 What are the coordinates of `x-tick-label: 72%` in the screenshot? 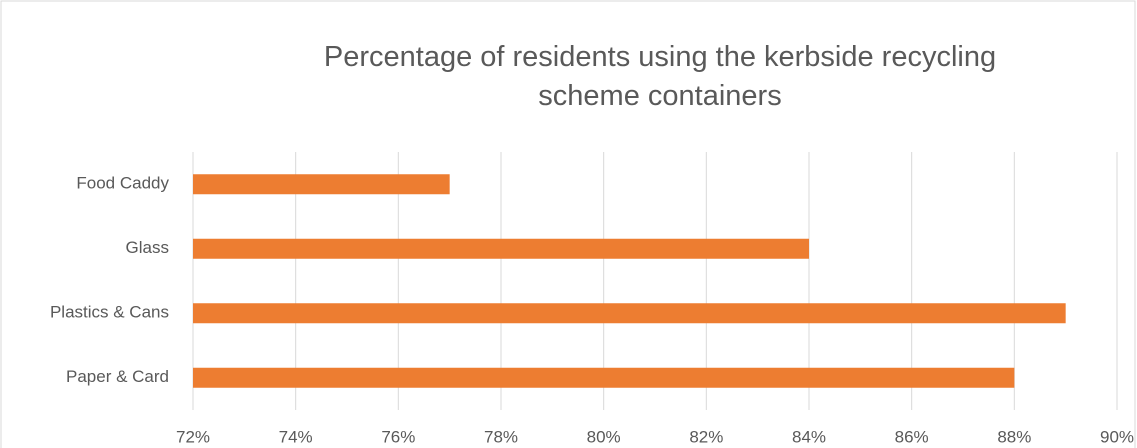 It's located at (193, 436).